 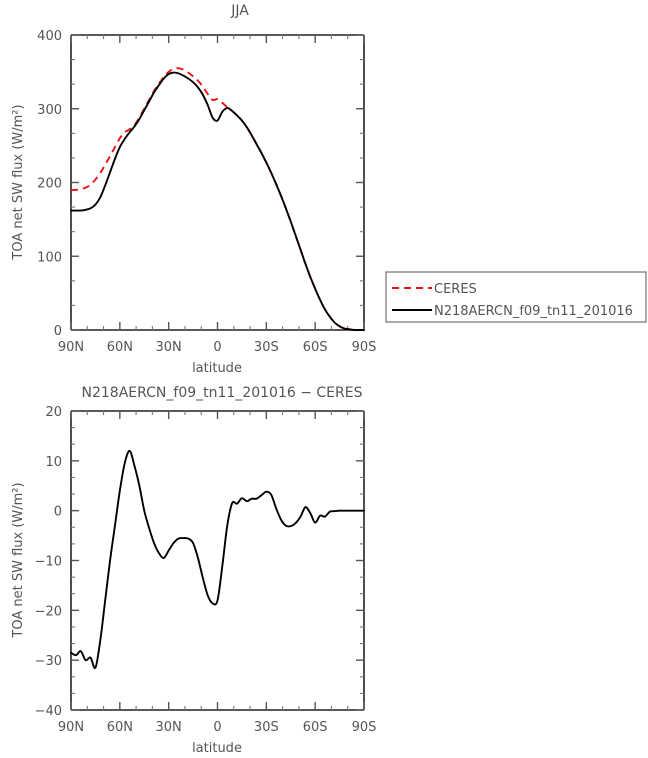 What do you see at coordinates (49, 257) in the screenshot?
I see `y-tick-label: 100` at bounding box center [49, 257].